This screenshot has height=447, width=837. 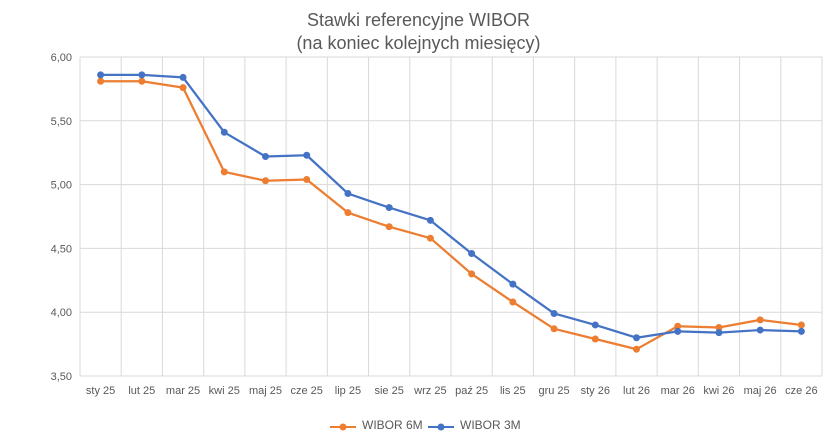 I want to click on x-tick-label: cze 26, so click(x=801, y=391).